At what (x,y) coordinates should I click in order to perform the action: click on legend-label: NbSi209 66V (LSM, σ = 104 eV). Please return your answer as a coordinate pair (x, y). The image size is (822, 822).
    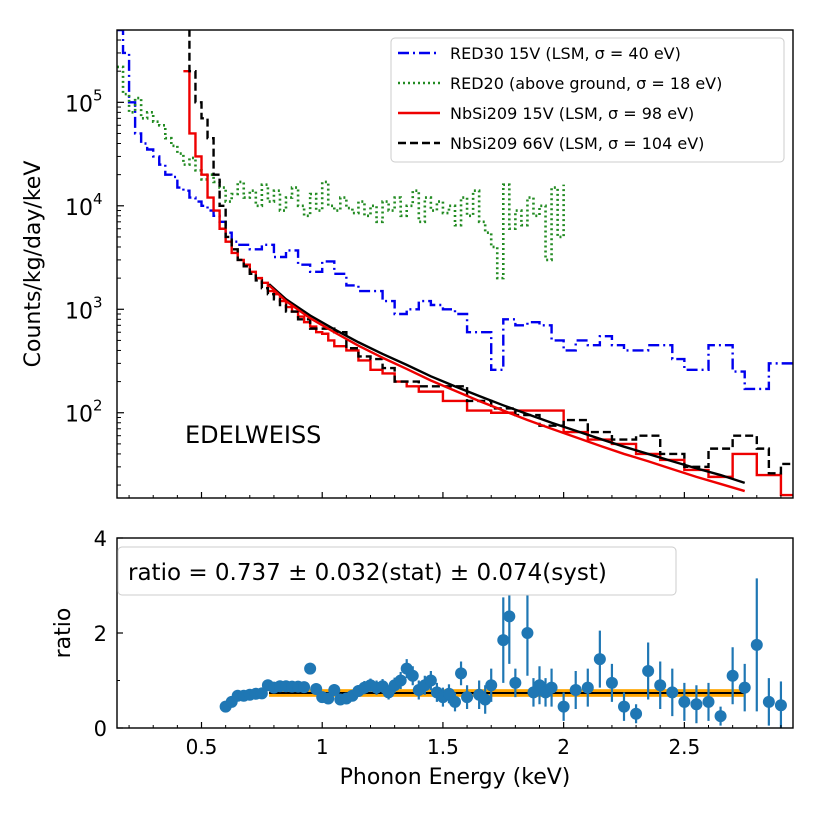
    Looking at the image, I should click on (577, 143).